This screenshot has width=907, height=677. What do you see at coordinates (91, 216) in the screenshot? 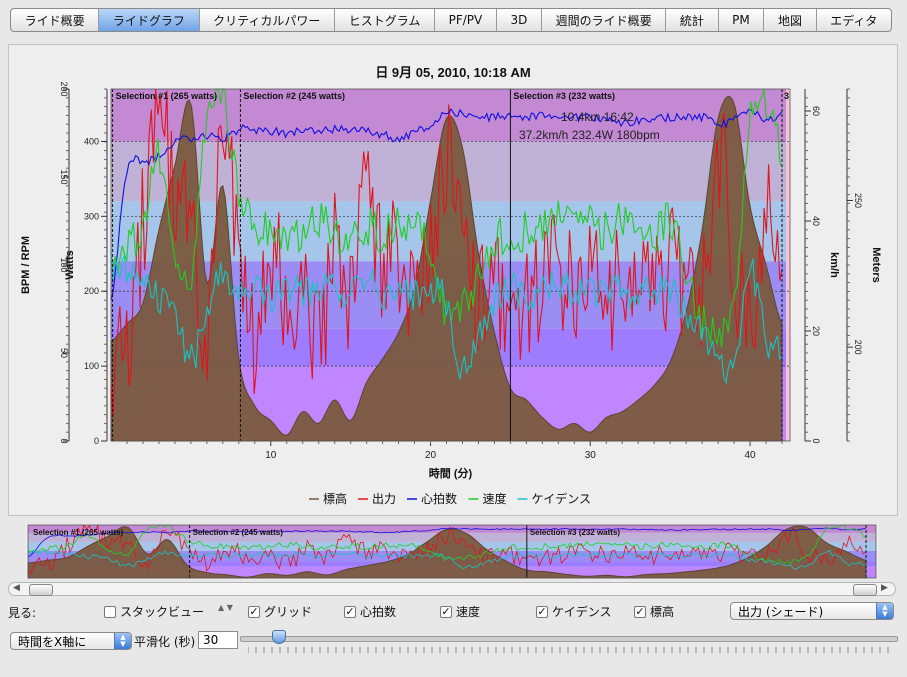
I see `axis-tick-label: 300` at bounding box center [91, 216].